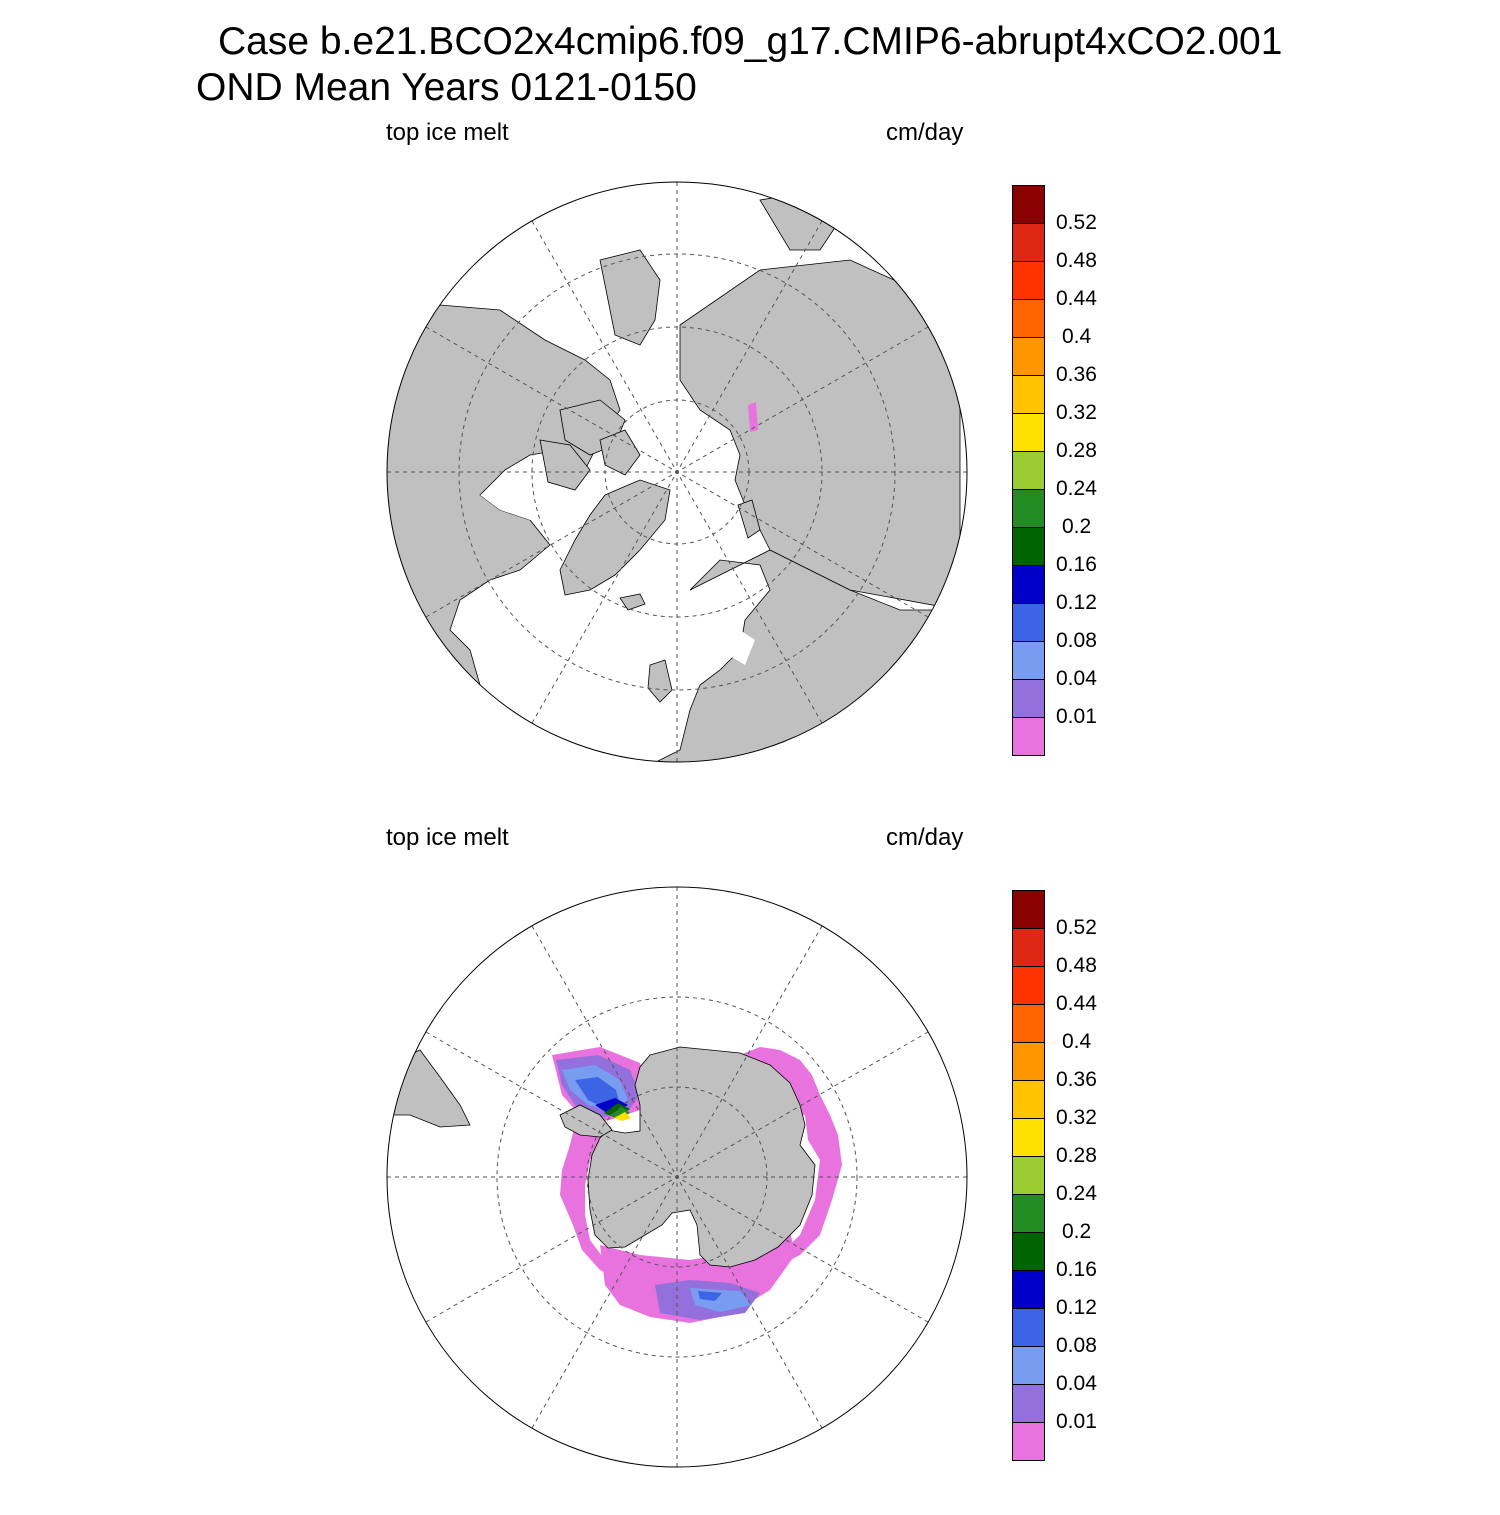  What do you see at coordinates (622, 1116) in the screenshot?
I see `melt-weddell-yellow` at bounding box center [622, 1116].